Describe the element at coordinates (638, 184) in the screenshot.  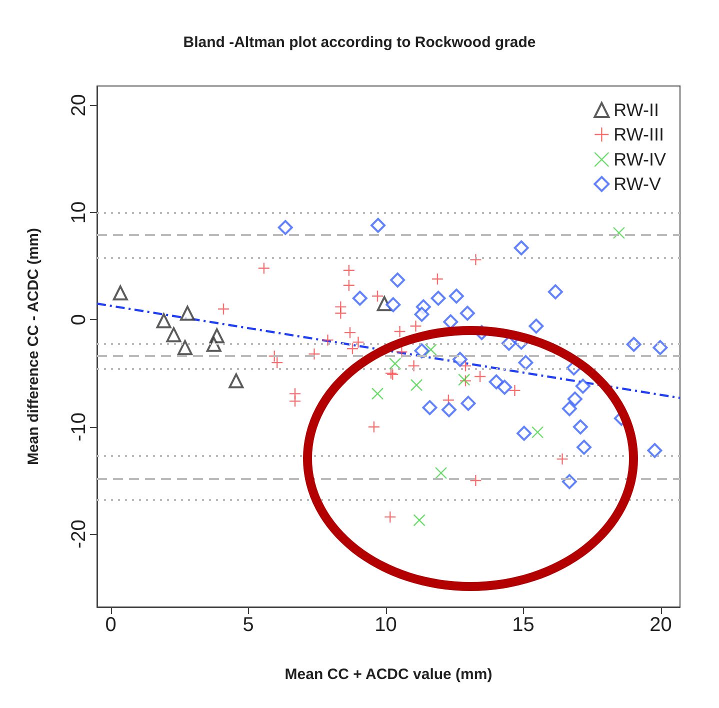
I see `legend-label: RW-V` at that location.